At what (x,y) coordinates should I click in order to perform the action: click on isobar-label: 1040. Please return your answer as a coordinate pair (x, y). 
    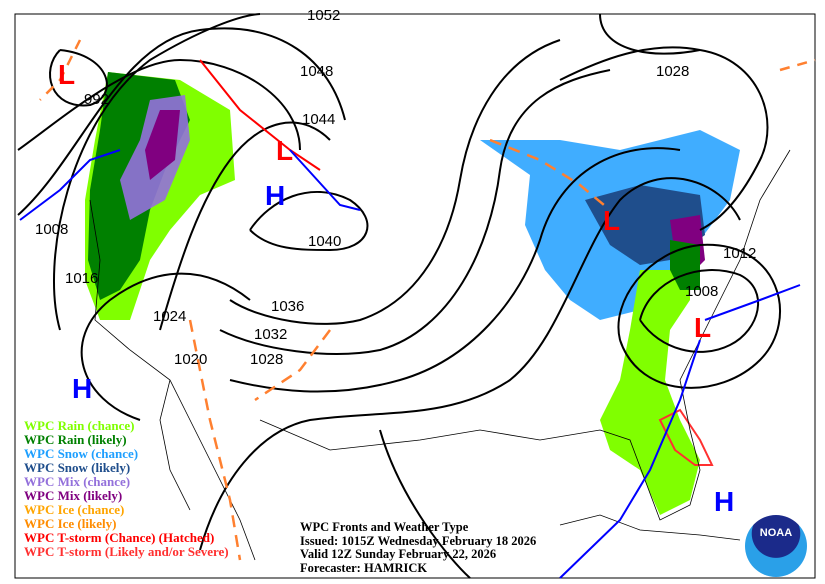
    Looking at the image, I should click on (324, 241).